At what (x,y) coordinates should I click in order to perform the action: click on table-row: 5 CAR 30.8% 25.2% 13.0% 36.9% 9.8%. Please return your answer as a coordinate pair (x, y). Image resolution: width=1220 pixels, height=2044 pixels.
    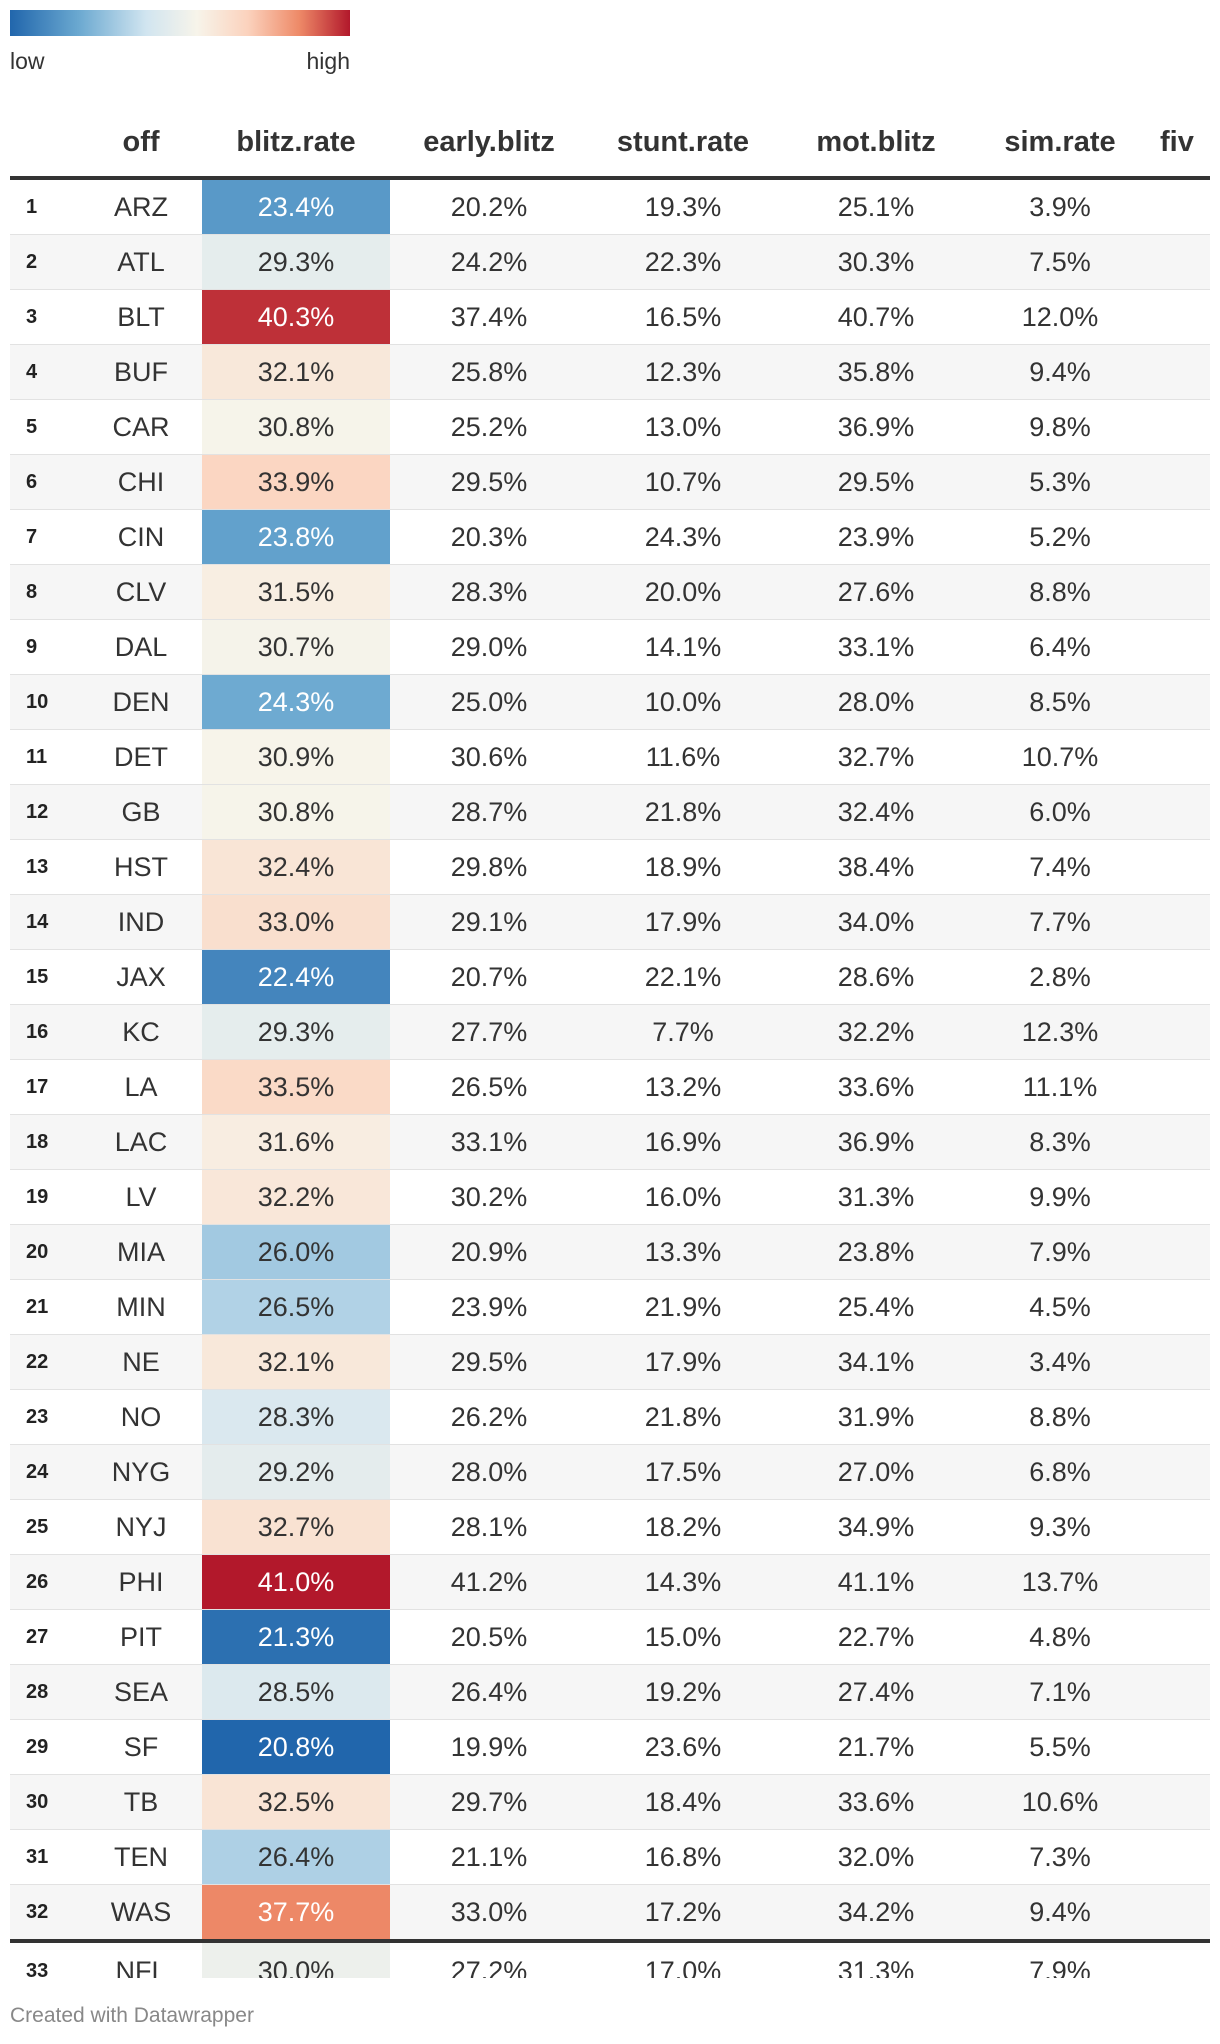
    Looking at the image, I should click on (610, 427).